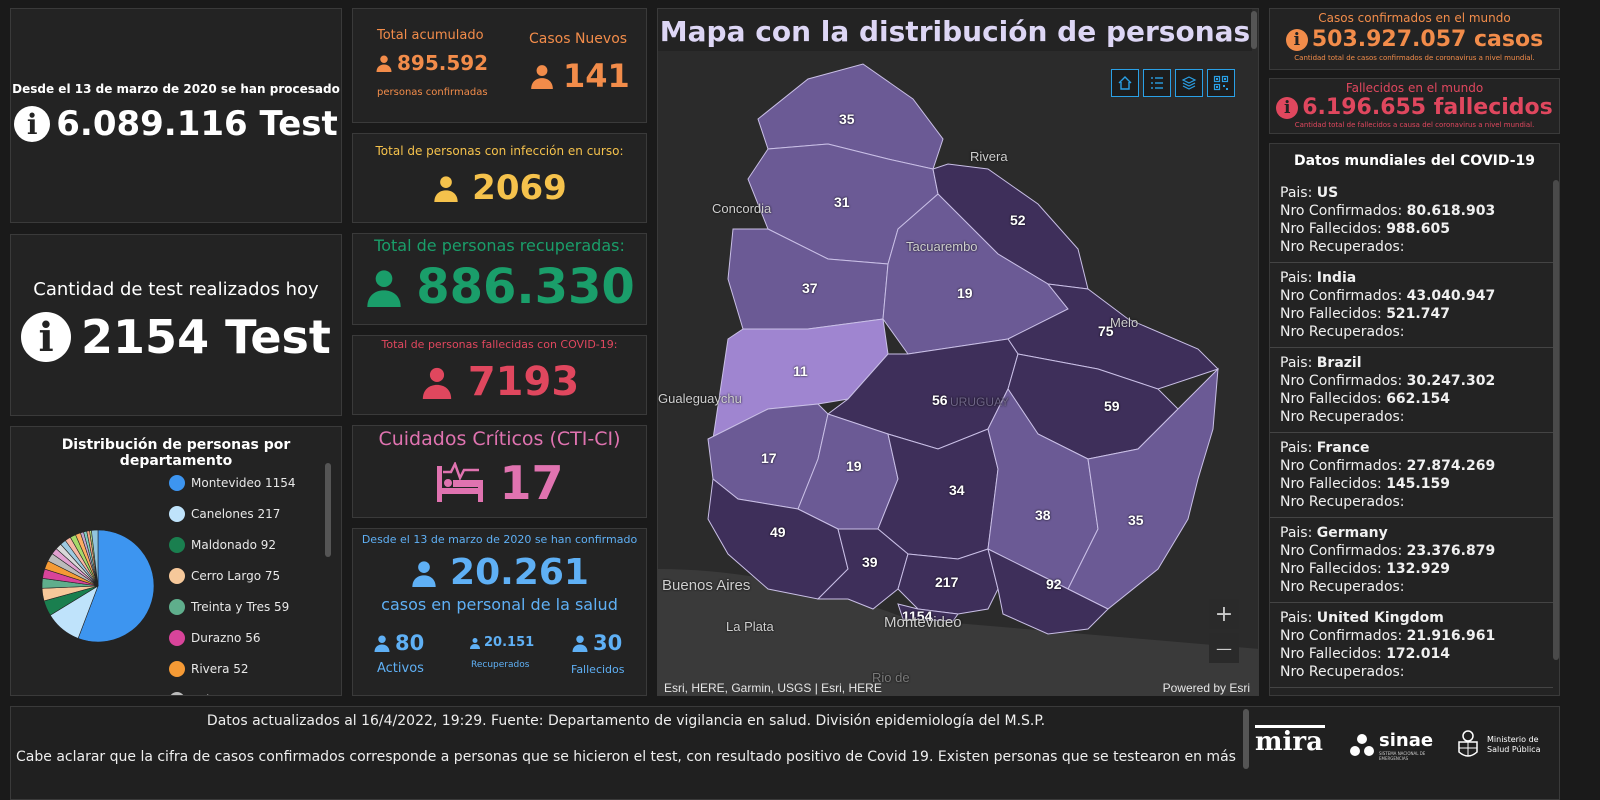 This screenshot has height=800, width=1600. Describe the element at coordinates (509, 642) in the screenshot. I see `staff-recovered-value: 20.151` at that location.